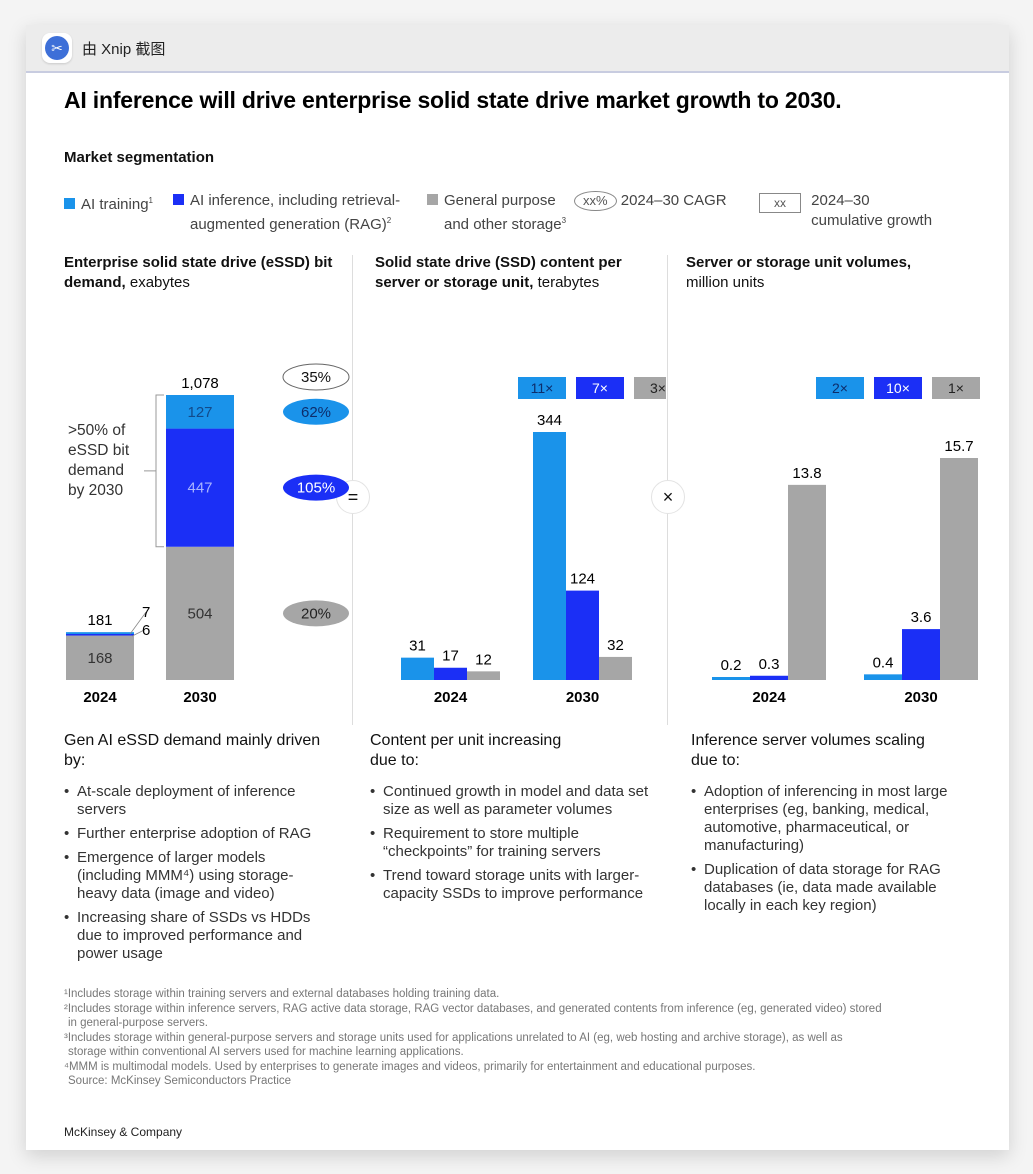 The height and width of the screenshot is (1174, 1033). I want to click on bar-value-label: 12, so click(483, 659).